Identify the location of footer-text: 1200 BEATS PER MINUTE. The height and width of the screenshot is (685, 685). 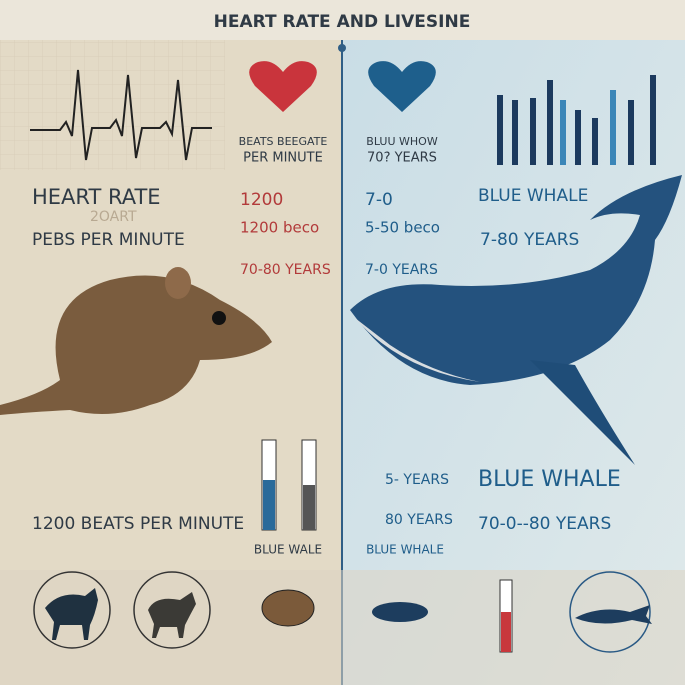
(138, 524).